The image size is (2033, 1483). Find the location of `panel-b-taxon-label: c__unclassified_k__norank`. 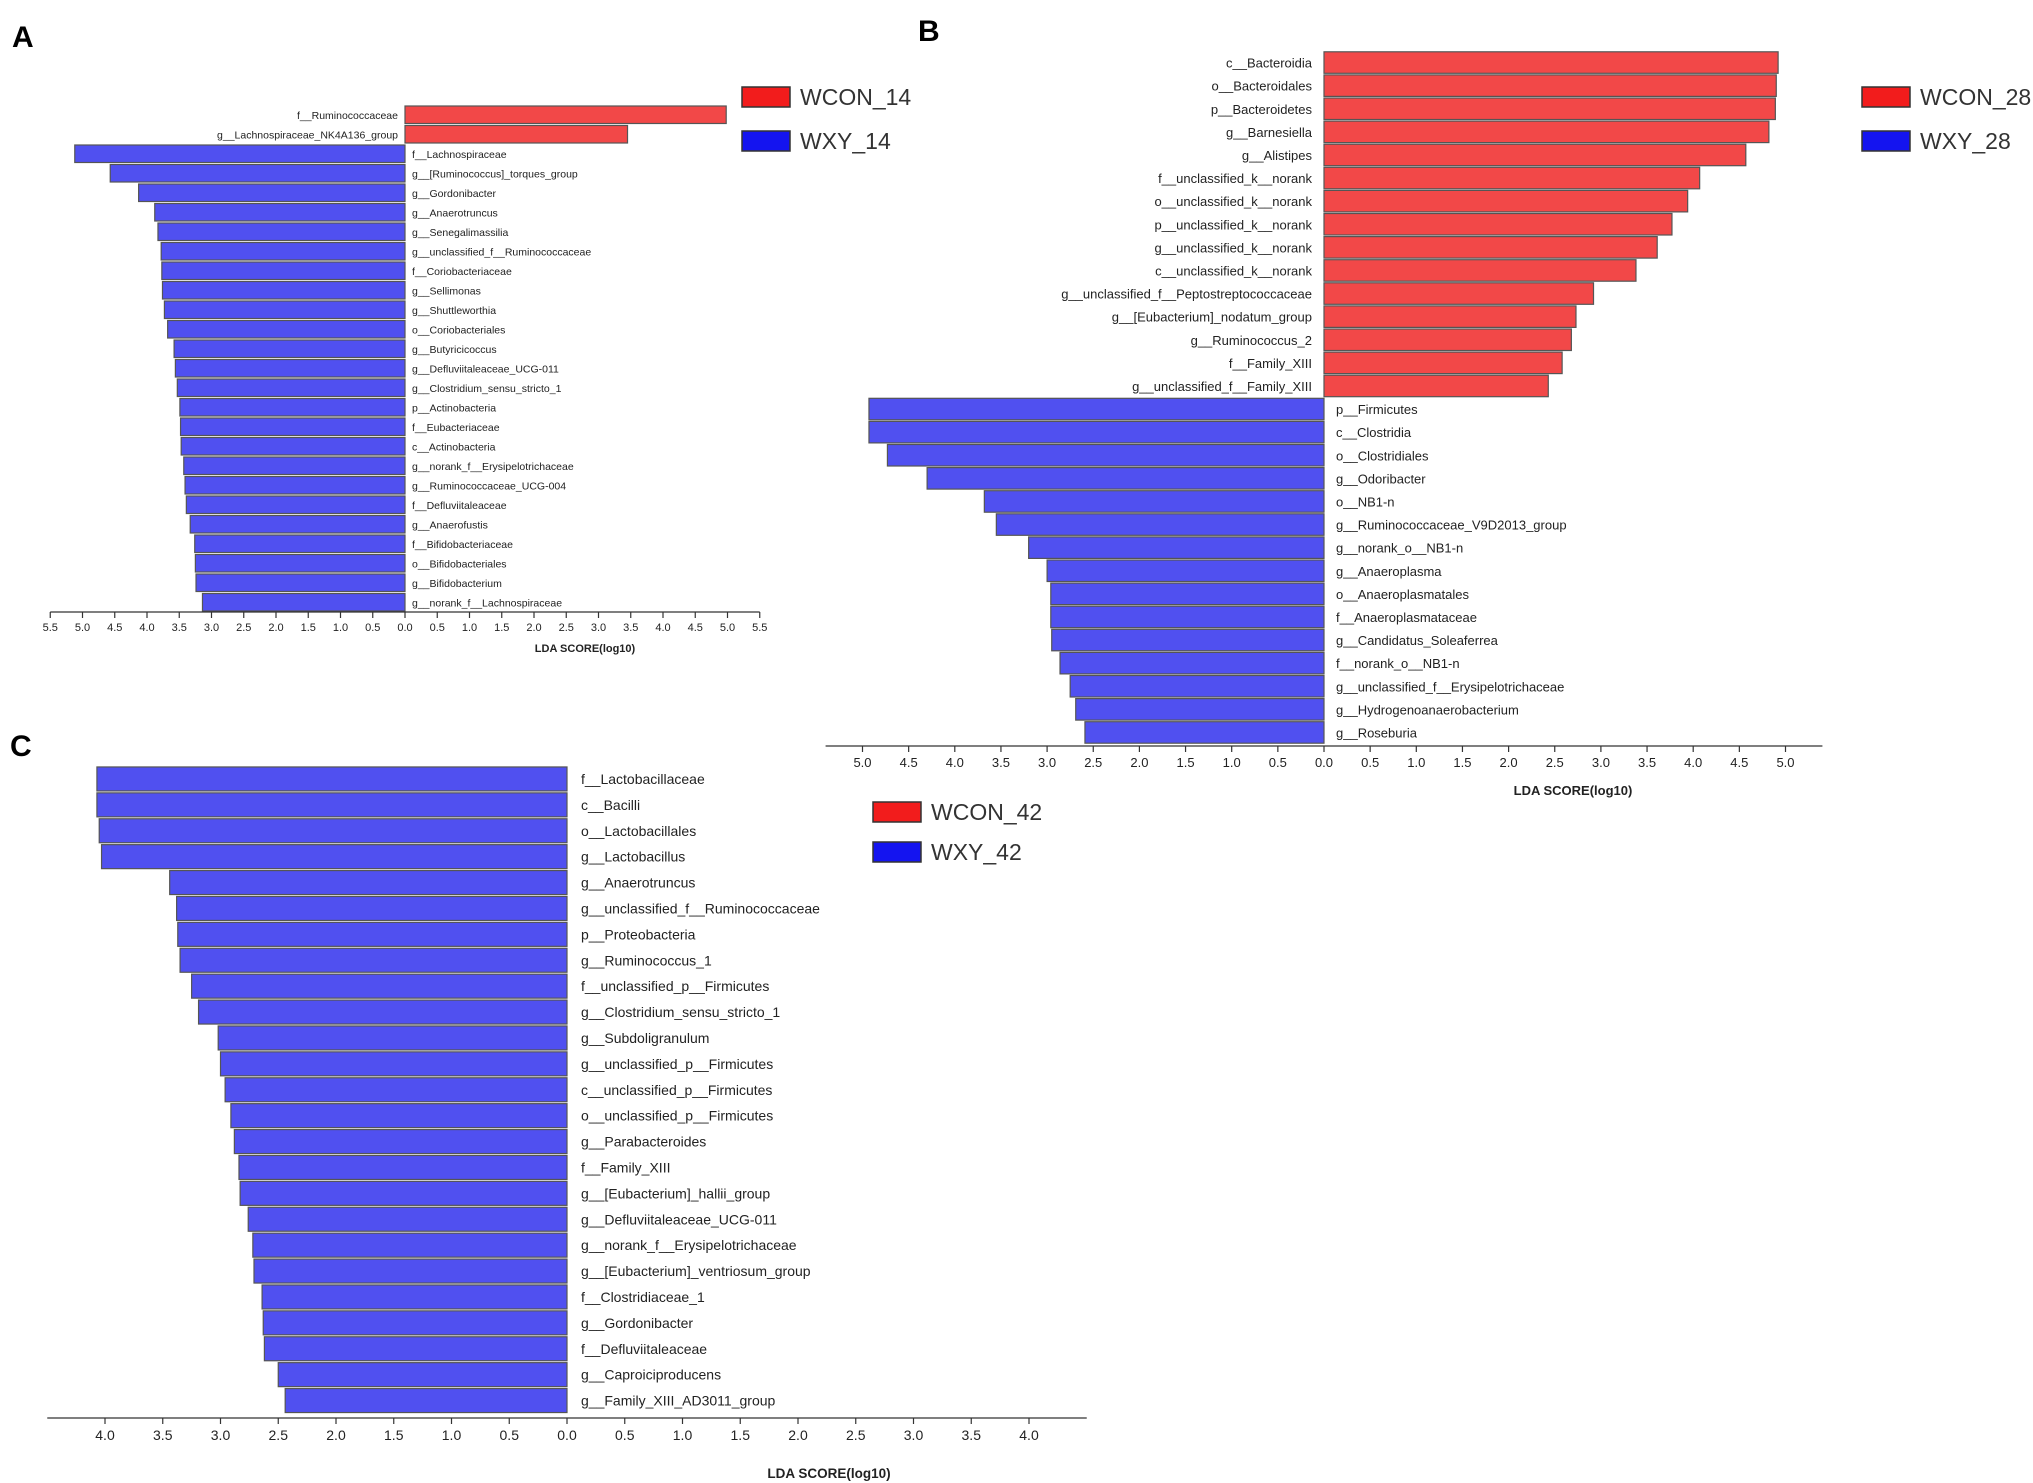

panel-b-taxon-label: c__unclassified_k__norank is located at coordinates (1233, 270).